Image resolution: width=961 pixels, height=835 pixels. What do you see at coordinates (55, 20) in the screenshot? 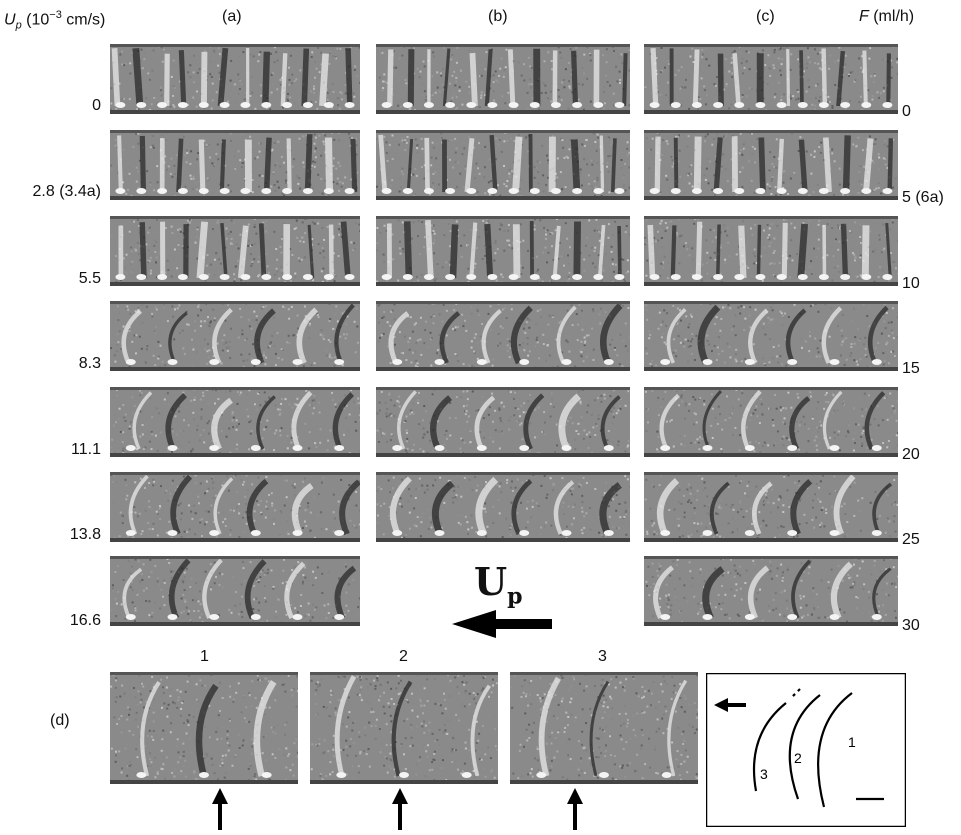
I see `up-axis-label: Up (10−3 cm/s)` at bounding box center [55, 20].